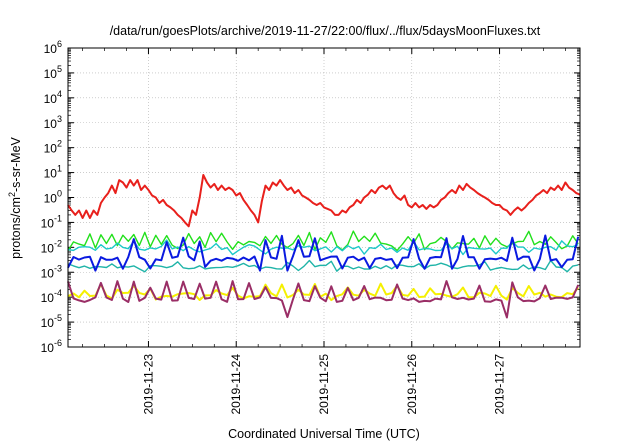  What do you see at coordinates (53, 147) in the screenshot?
I see `y-tick-label: 10²` at bounding box center [53, 147].